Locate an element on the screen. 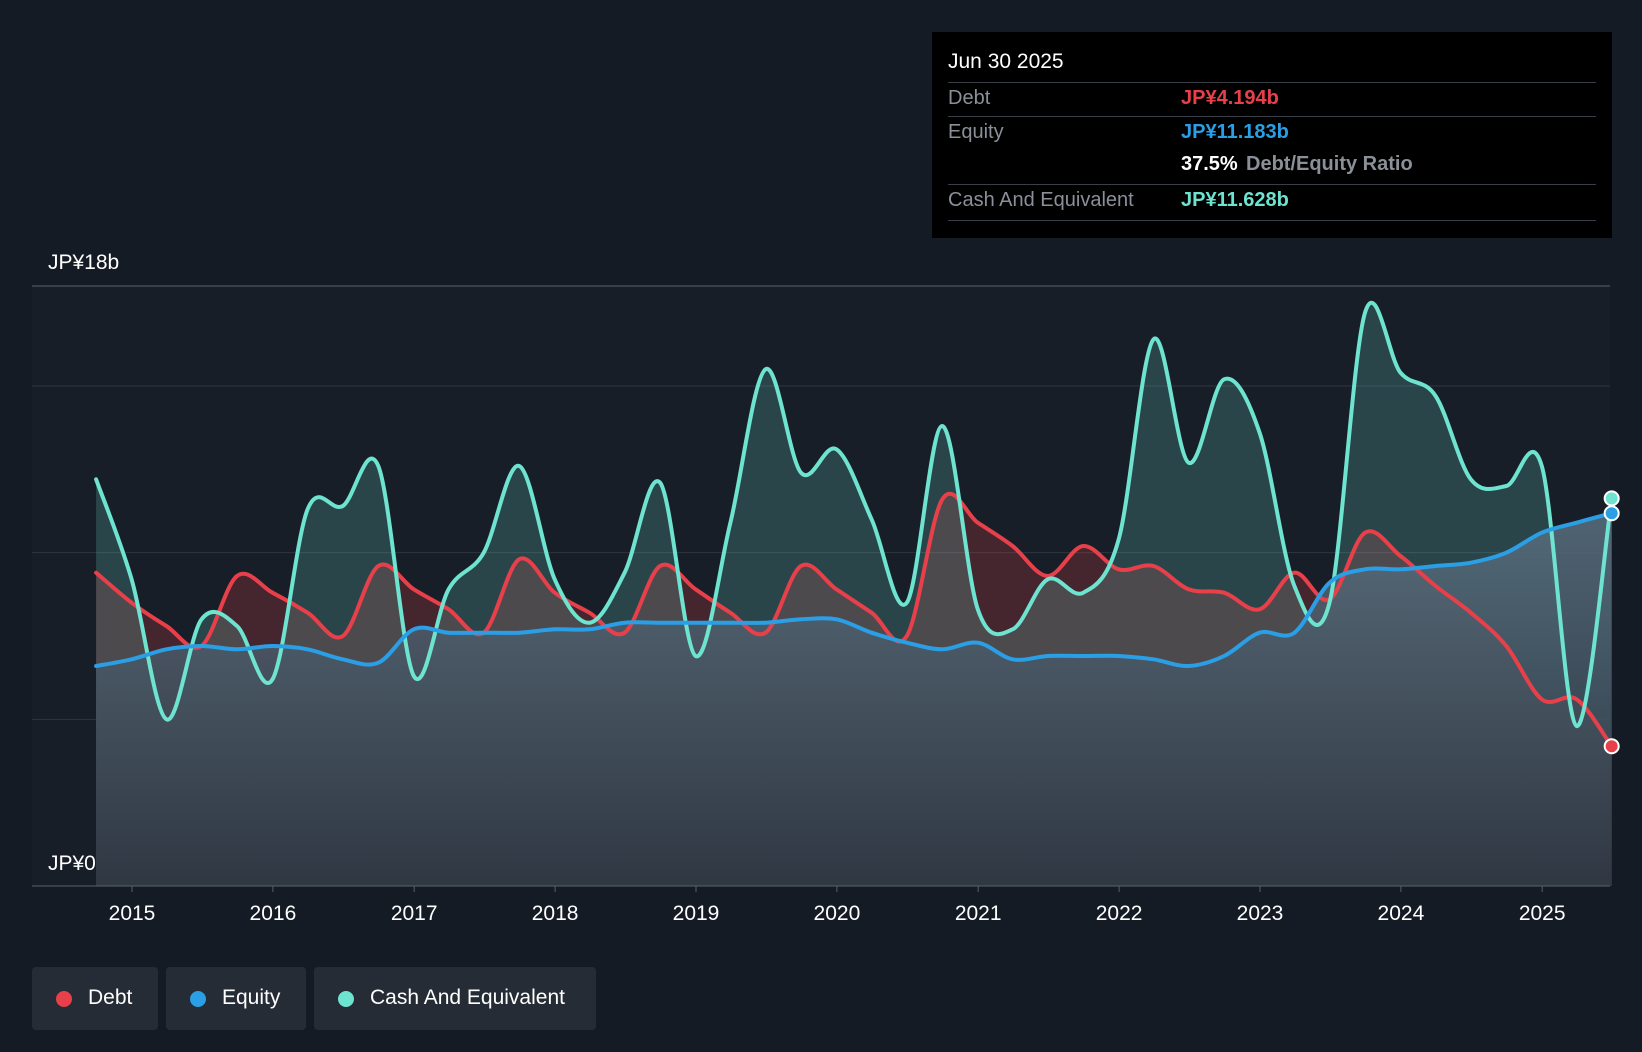 This screenshot has width=1642, height=1052. tooltip-debt-label: Debt is located at coordinates (969, 98).